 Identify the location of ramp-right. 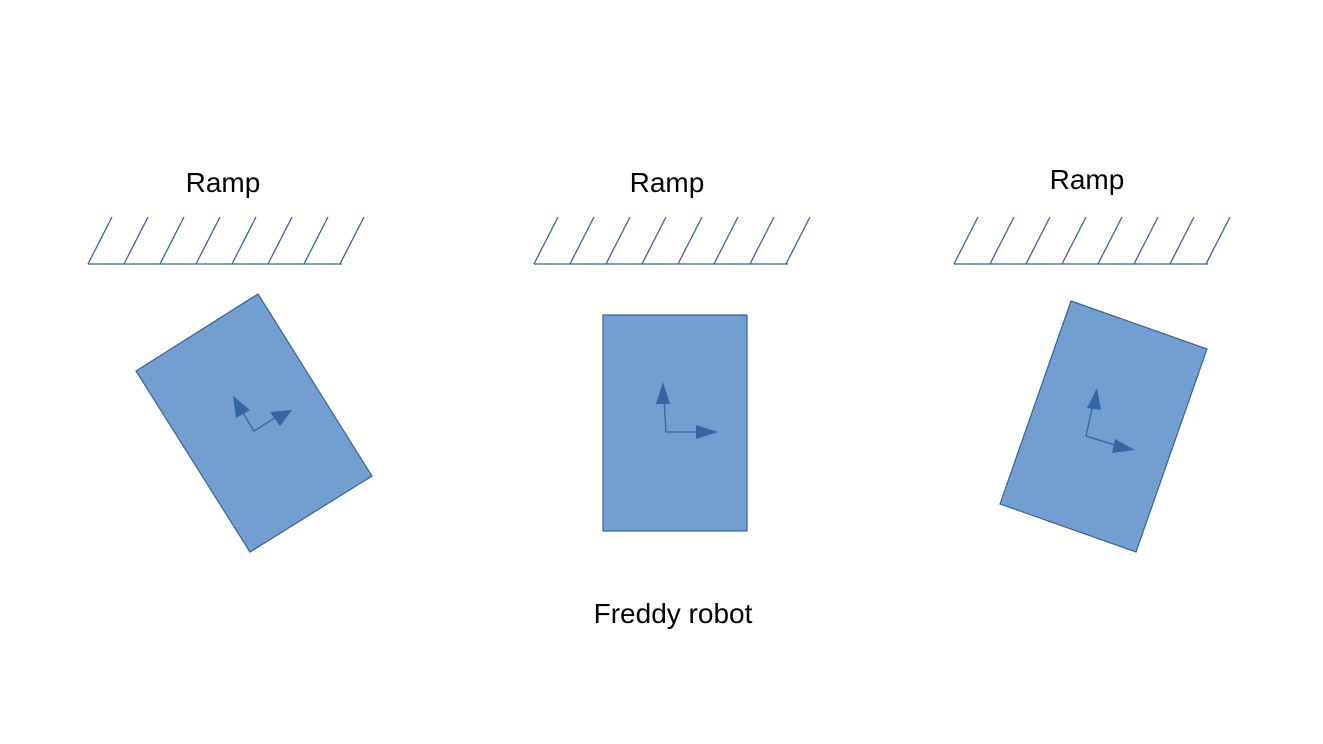
(1092, 240).